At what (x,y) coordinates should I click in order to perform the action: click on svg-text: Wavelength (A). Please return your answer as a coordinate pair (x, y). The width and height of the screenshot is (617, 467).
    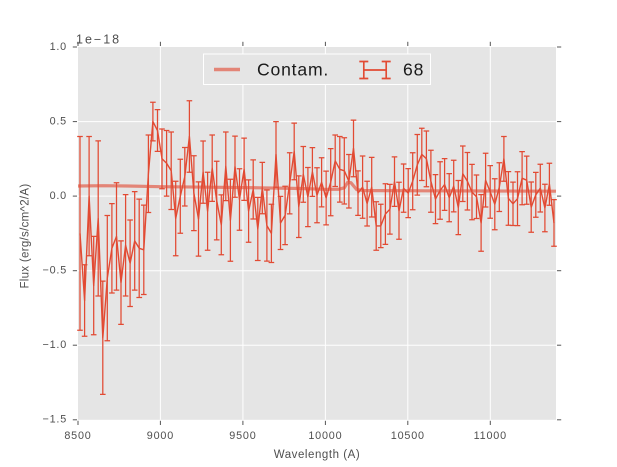
    Looking at the image, I should click on (317, 455).